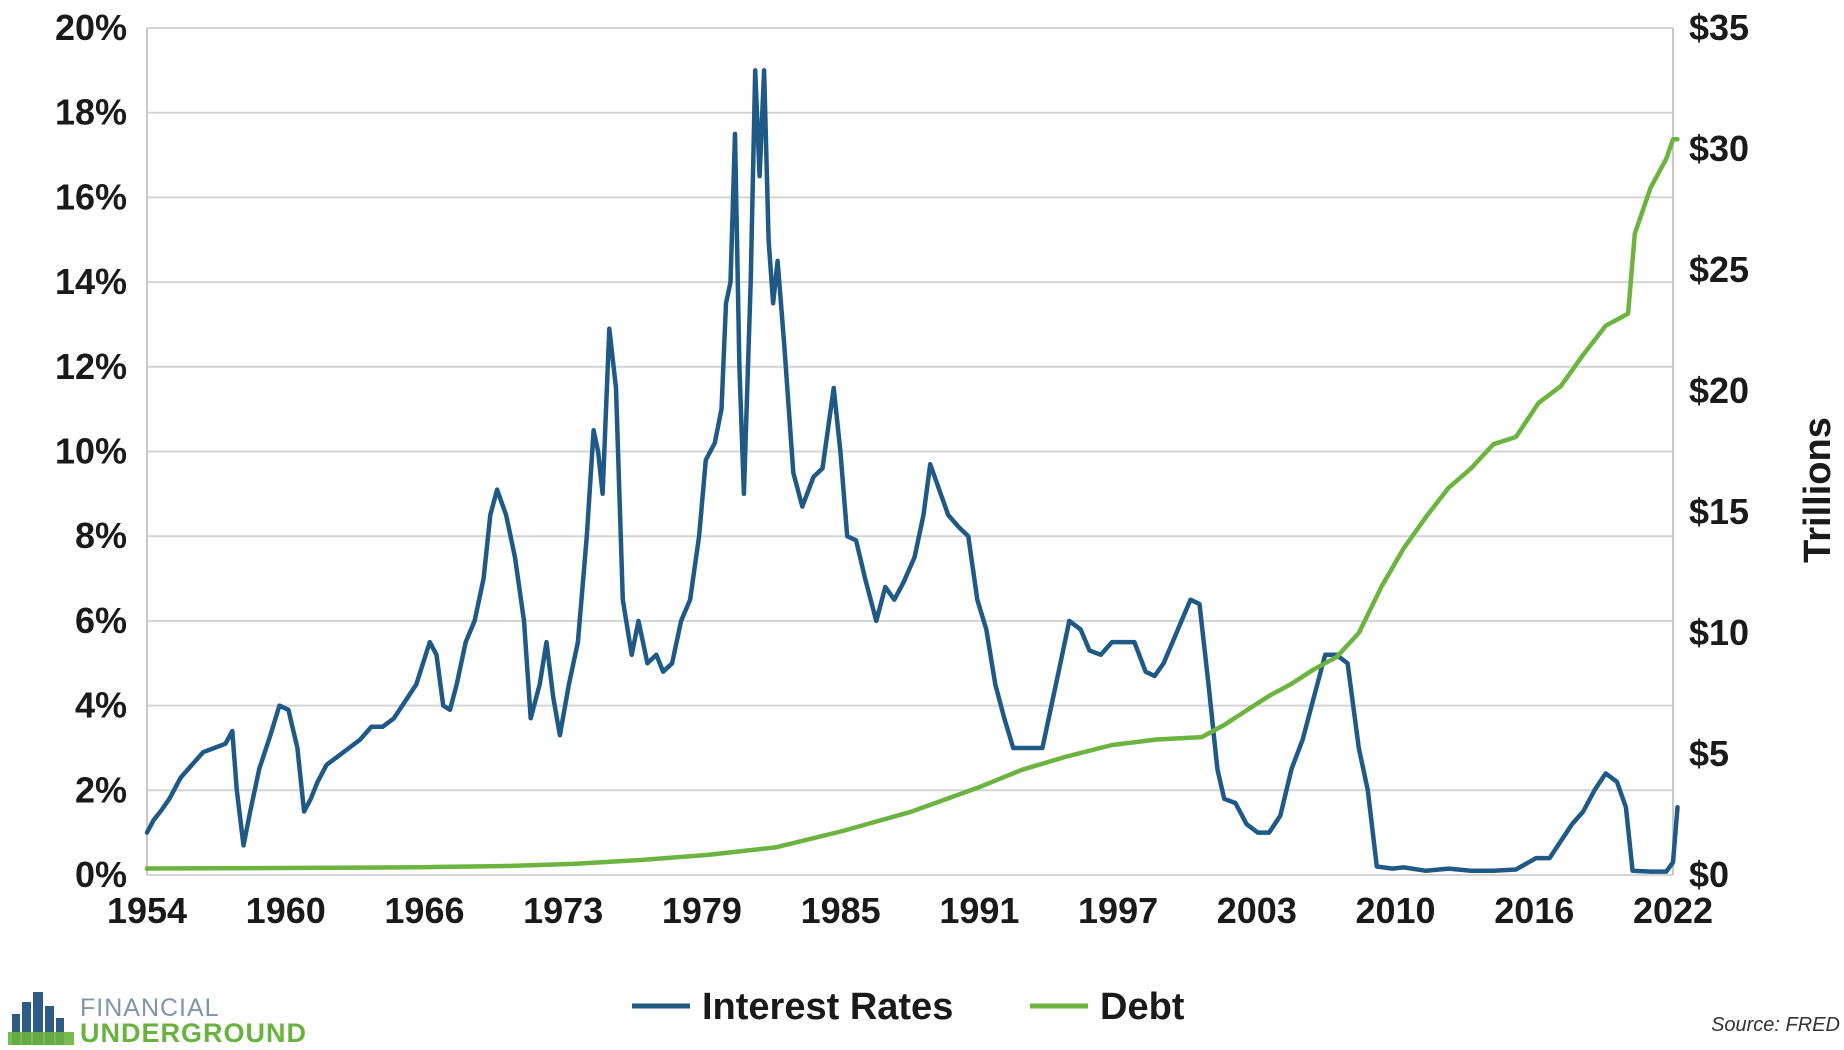  I want to click on y-right-tick-label: $30, so click(1719, 148).